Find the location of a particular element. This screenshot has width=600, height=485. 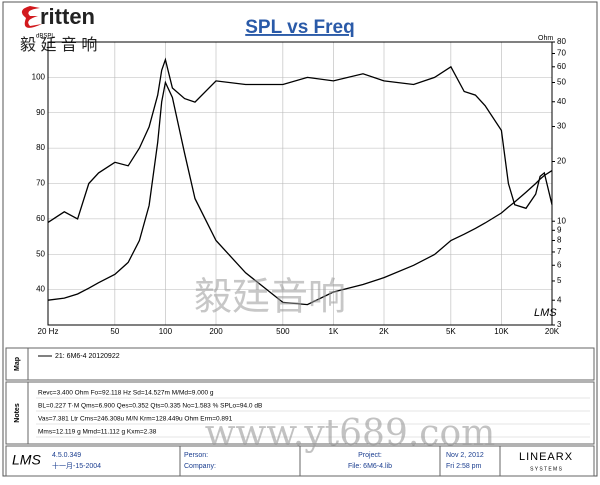

y-tick-label: 40 is located at coordinates (40, 289).